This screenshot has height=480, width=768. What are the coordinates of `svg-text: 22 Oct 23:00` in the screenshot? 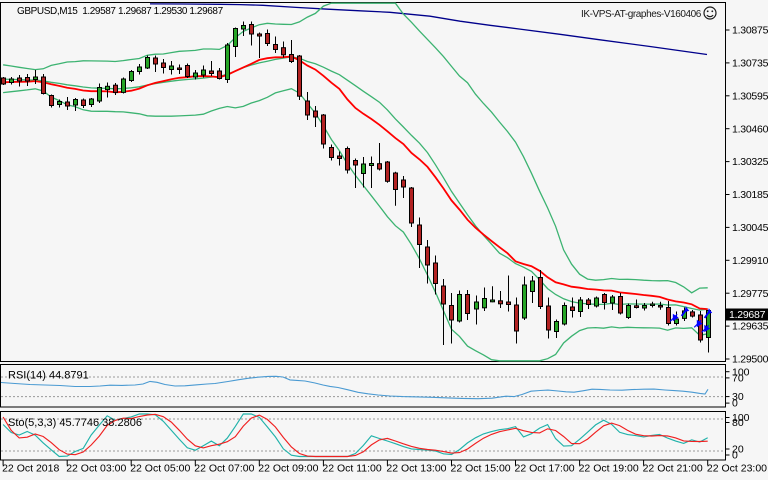 It's located at (737, 469).